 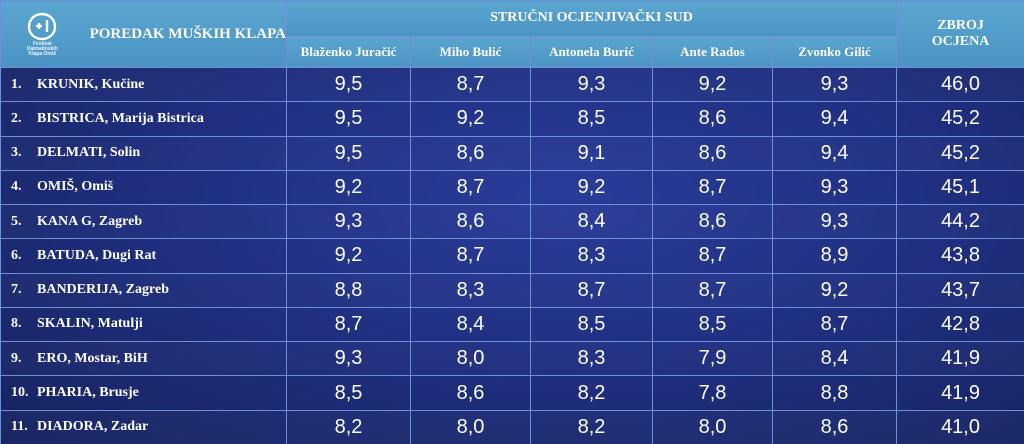 What do you see at coordinates (42, 43) in the screenshot?
I see `logo-text-line-1: Festival` at bounding box center [42, 43].